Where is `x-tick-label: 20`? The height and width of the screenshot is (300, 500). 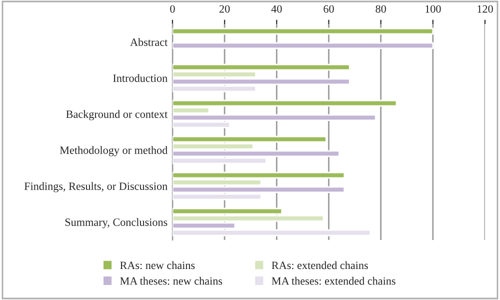 x-tick-label: 20 is located at coordinates (225, 9).